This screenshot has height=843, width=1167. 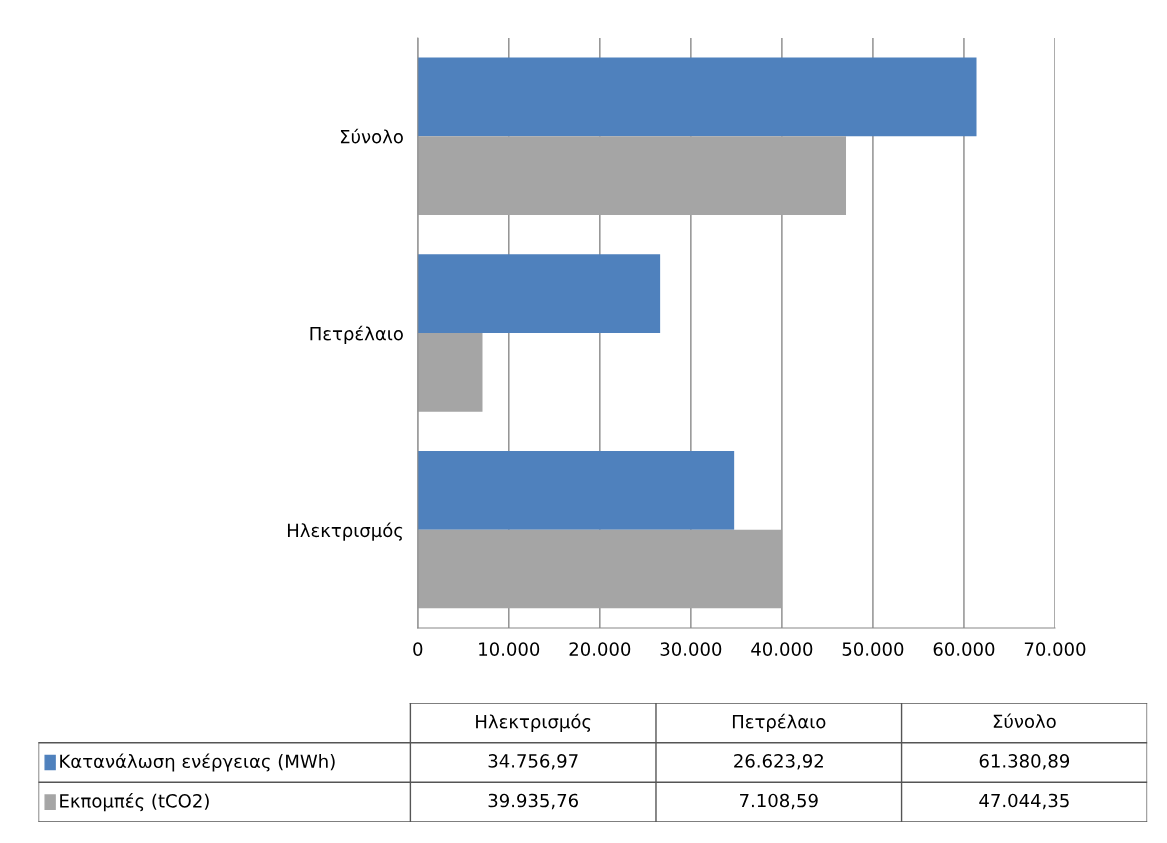 I want to click on text: 39.935,76, so click(x=533, y=801).